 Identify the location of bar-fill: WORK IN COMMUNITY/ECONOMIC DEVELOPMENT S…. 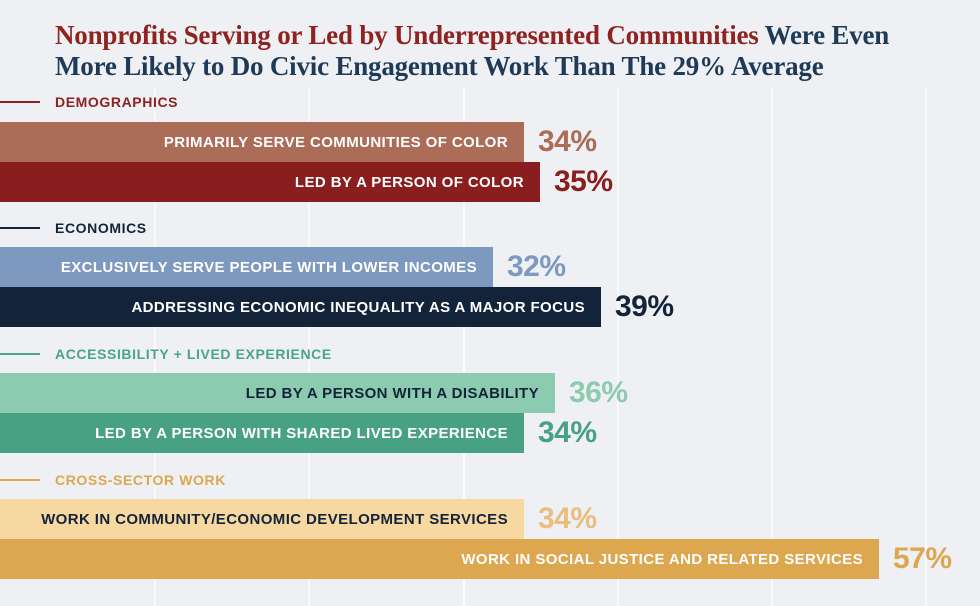
(262, 519).